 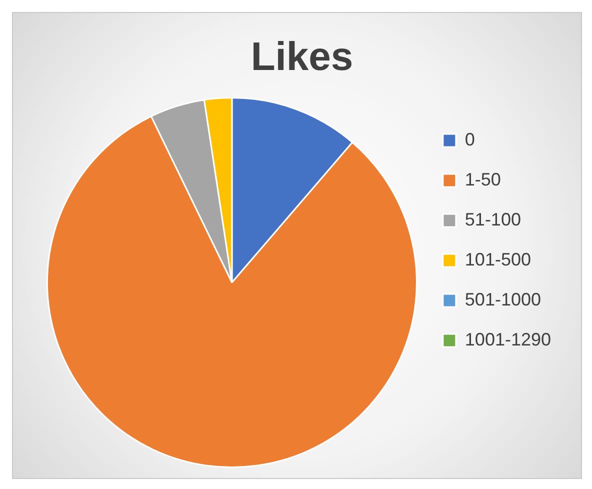 What do you see at coordinates (482, 179) in the screenshot?
I see `legend-label: 1-50` at bounding box center [482, 179].